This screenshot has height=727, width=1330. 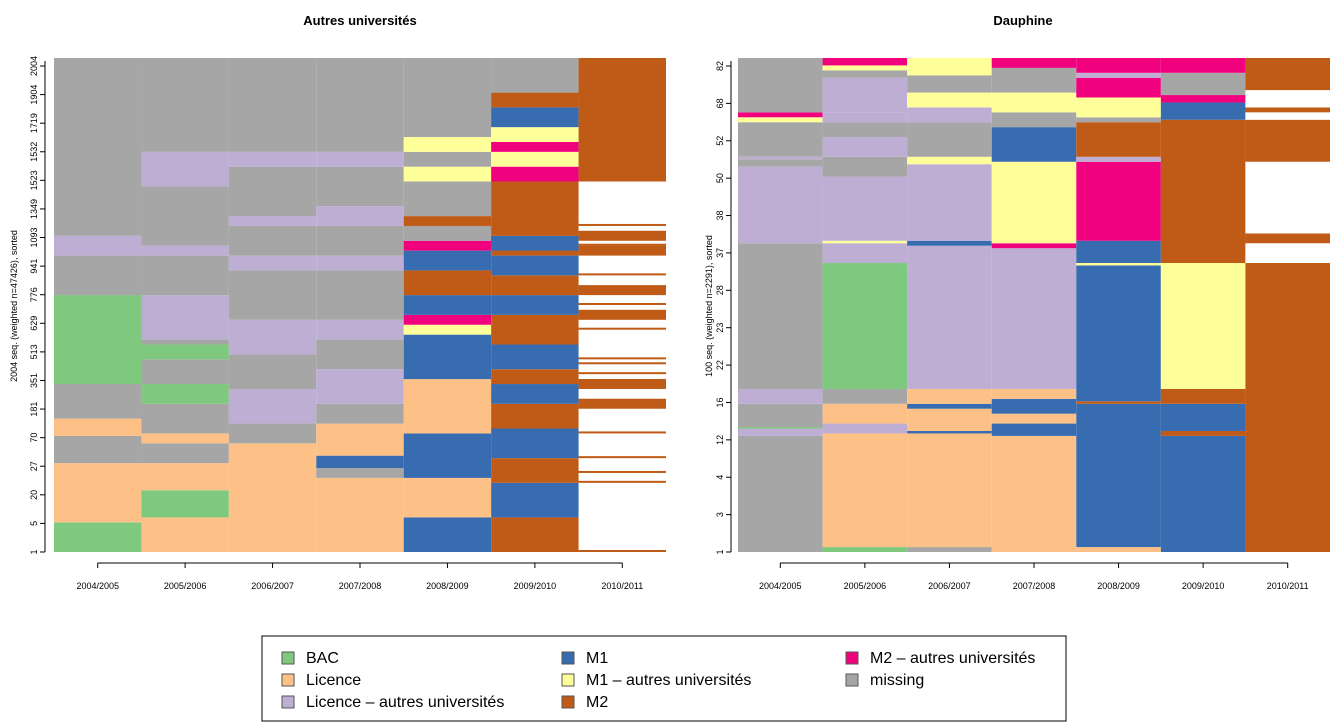 I want to click on legend-label: M2 – autres universités, so click(x=952, y=658).